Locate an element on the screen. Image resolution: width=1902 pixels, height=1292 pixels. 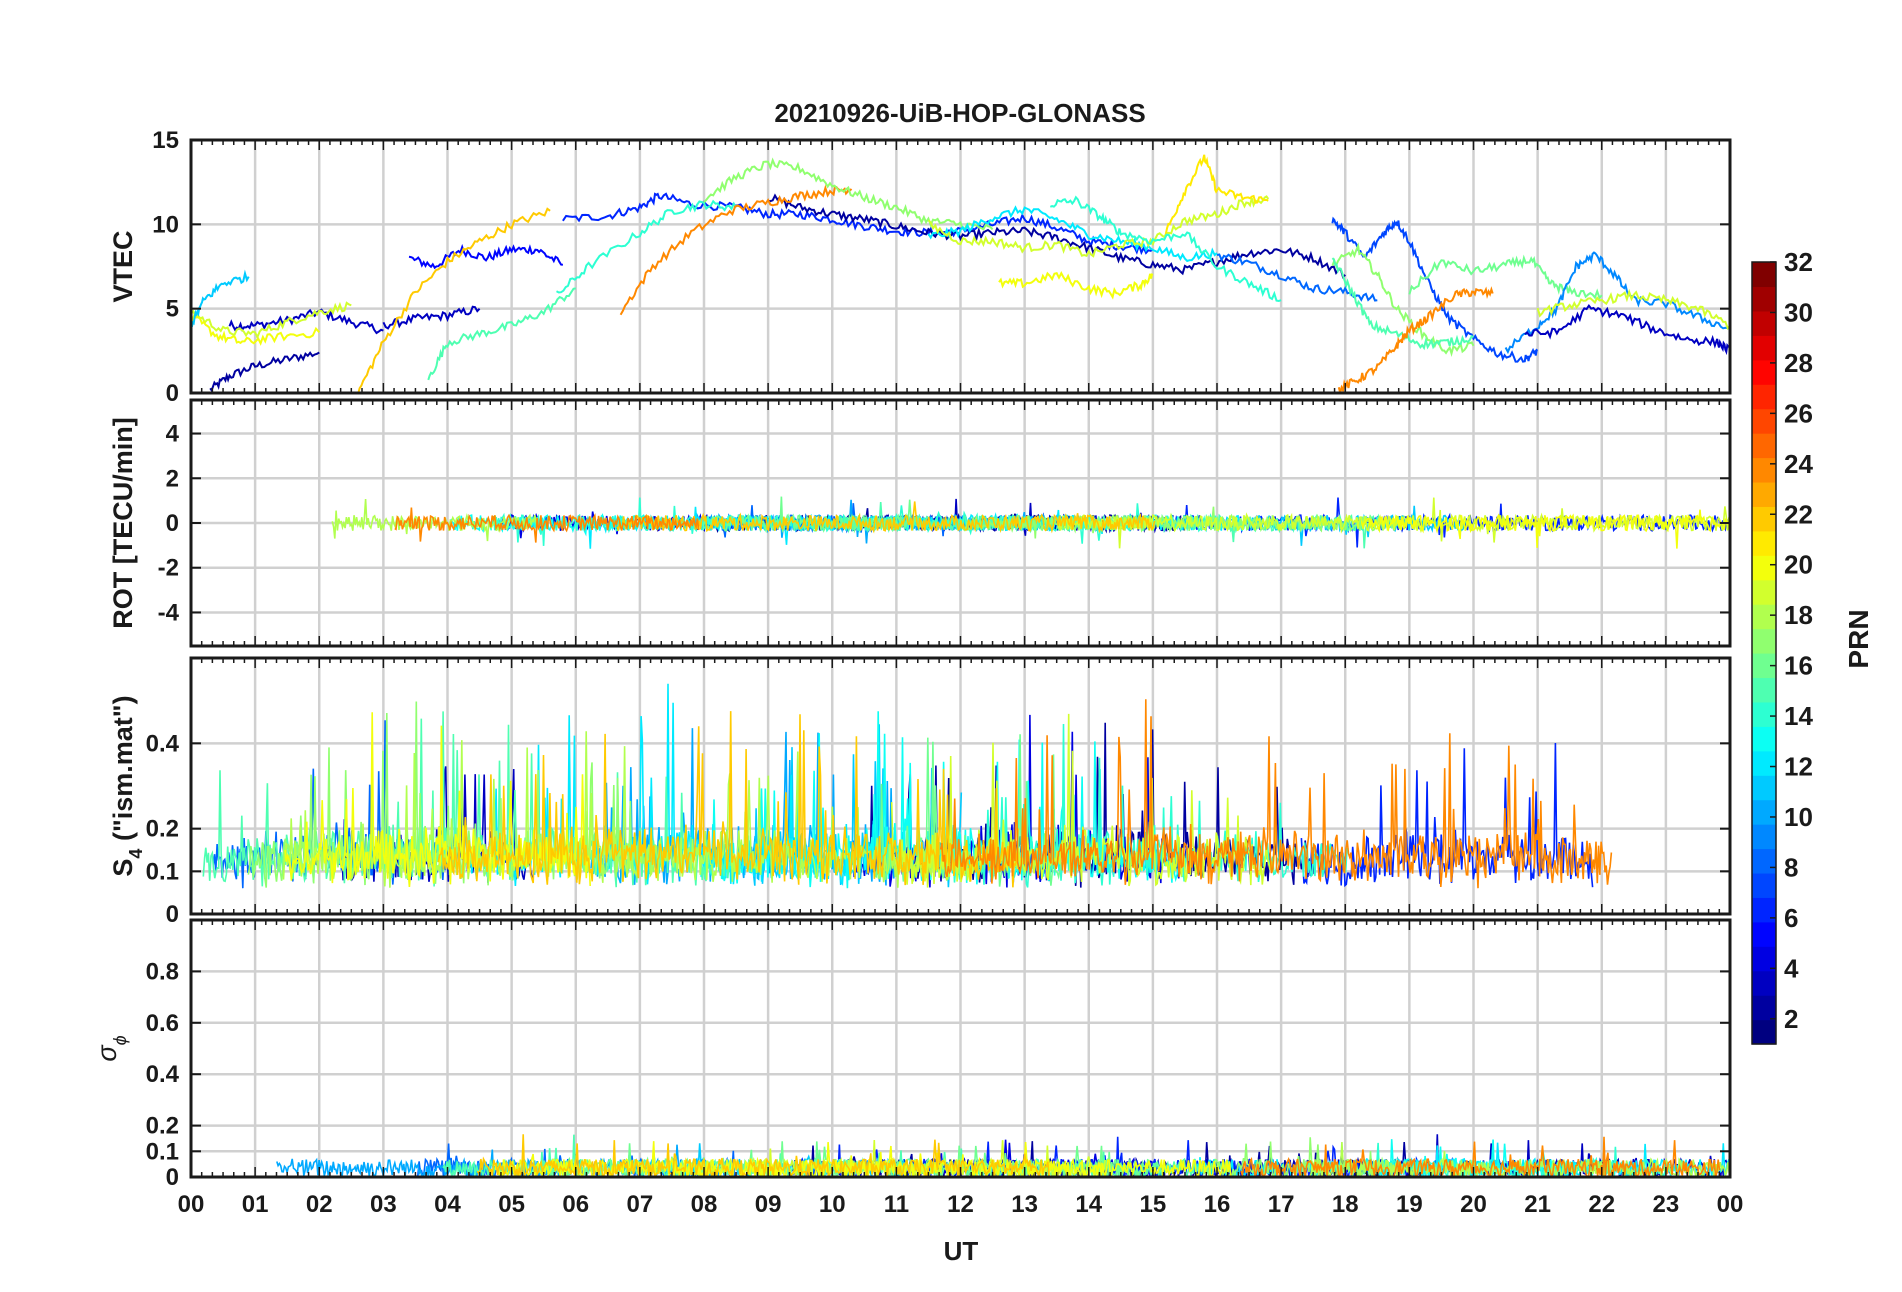
x-tick-label: 03 is located at coordinates (383, 1204).